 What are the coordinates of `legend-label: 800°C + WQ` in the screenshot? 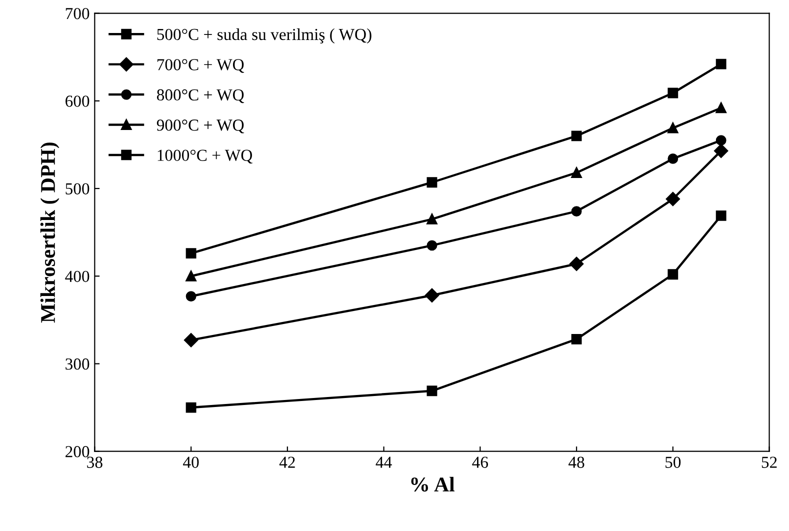 It's located at (200, 96).